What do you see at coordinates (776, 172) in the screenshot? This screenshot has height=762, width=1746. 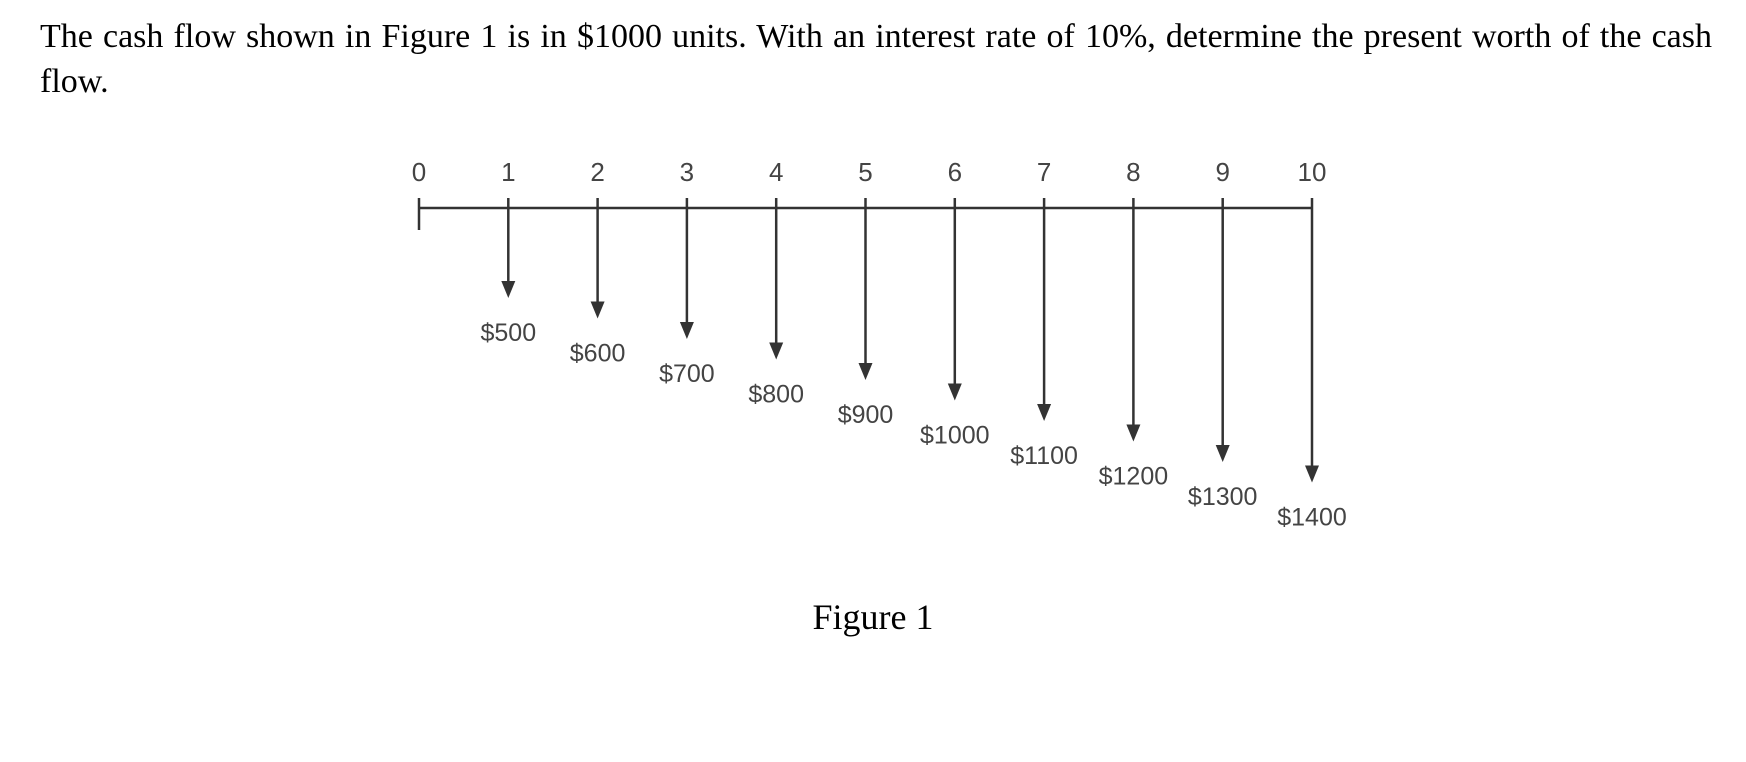 I see `period-label-4: 4` at bounding box center [776, 172].